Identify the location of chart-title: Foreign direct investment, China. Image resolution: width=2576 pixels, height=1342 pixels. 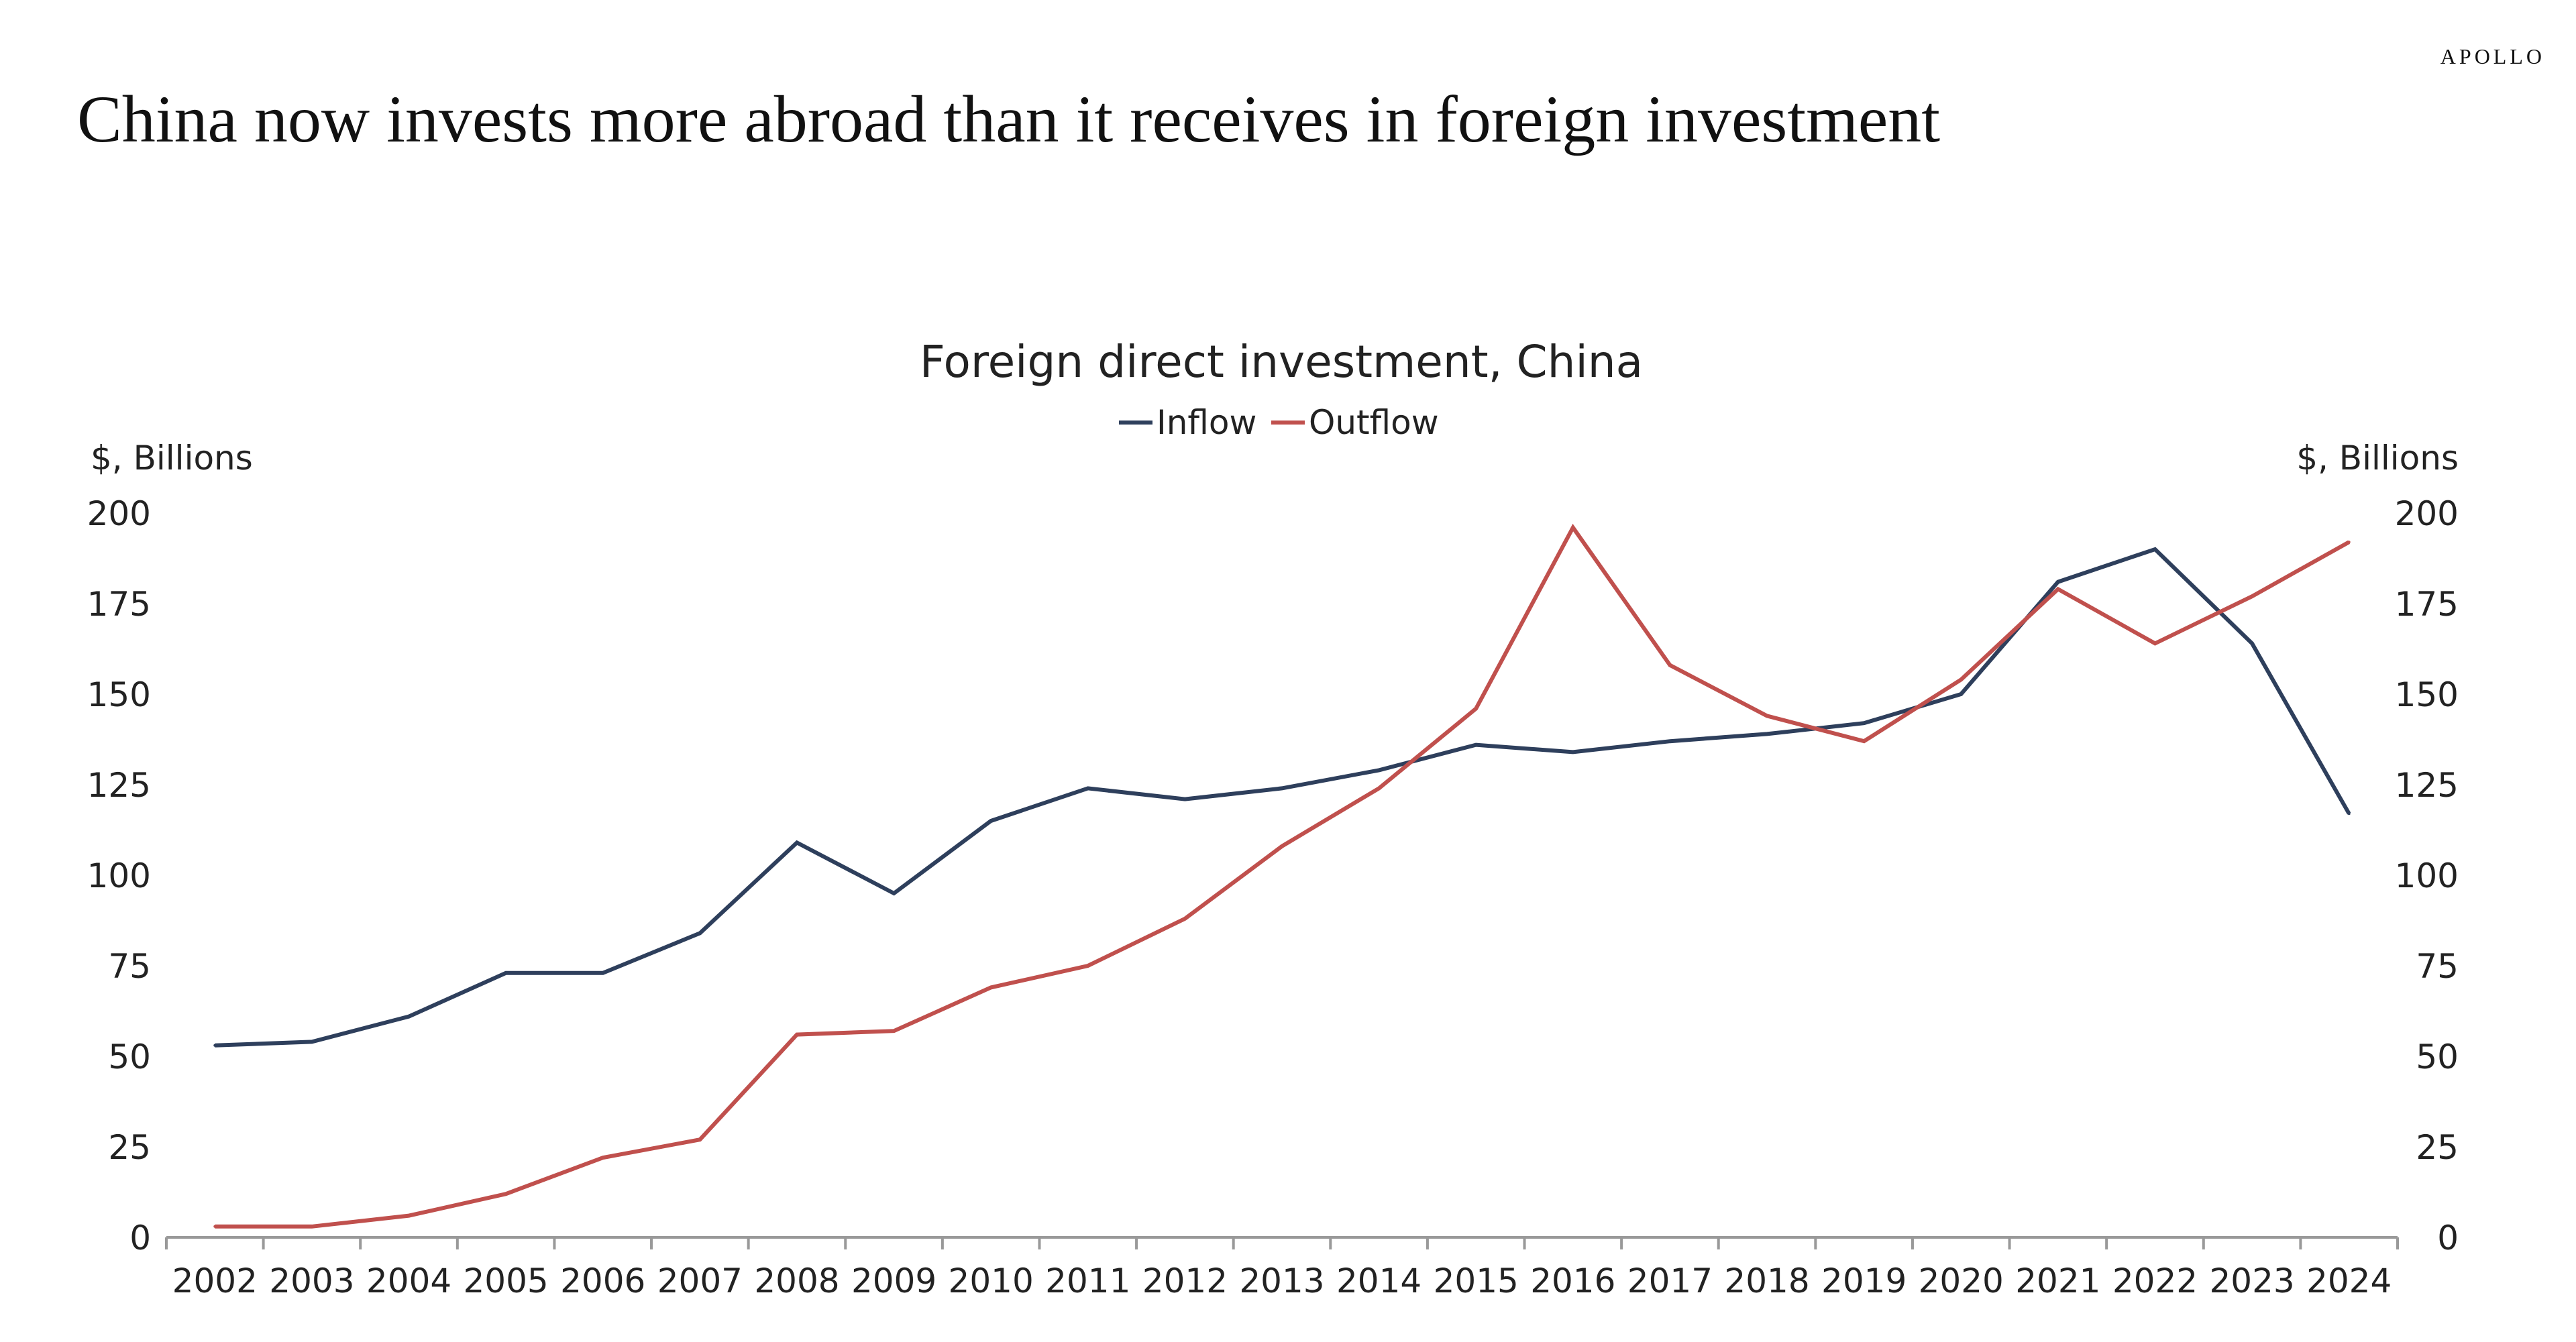
(1281, 362).